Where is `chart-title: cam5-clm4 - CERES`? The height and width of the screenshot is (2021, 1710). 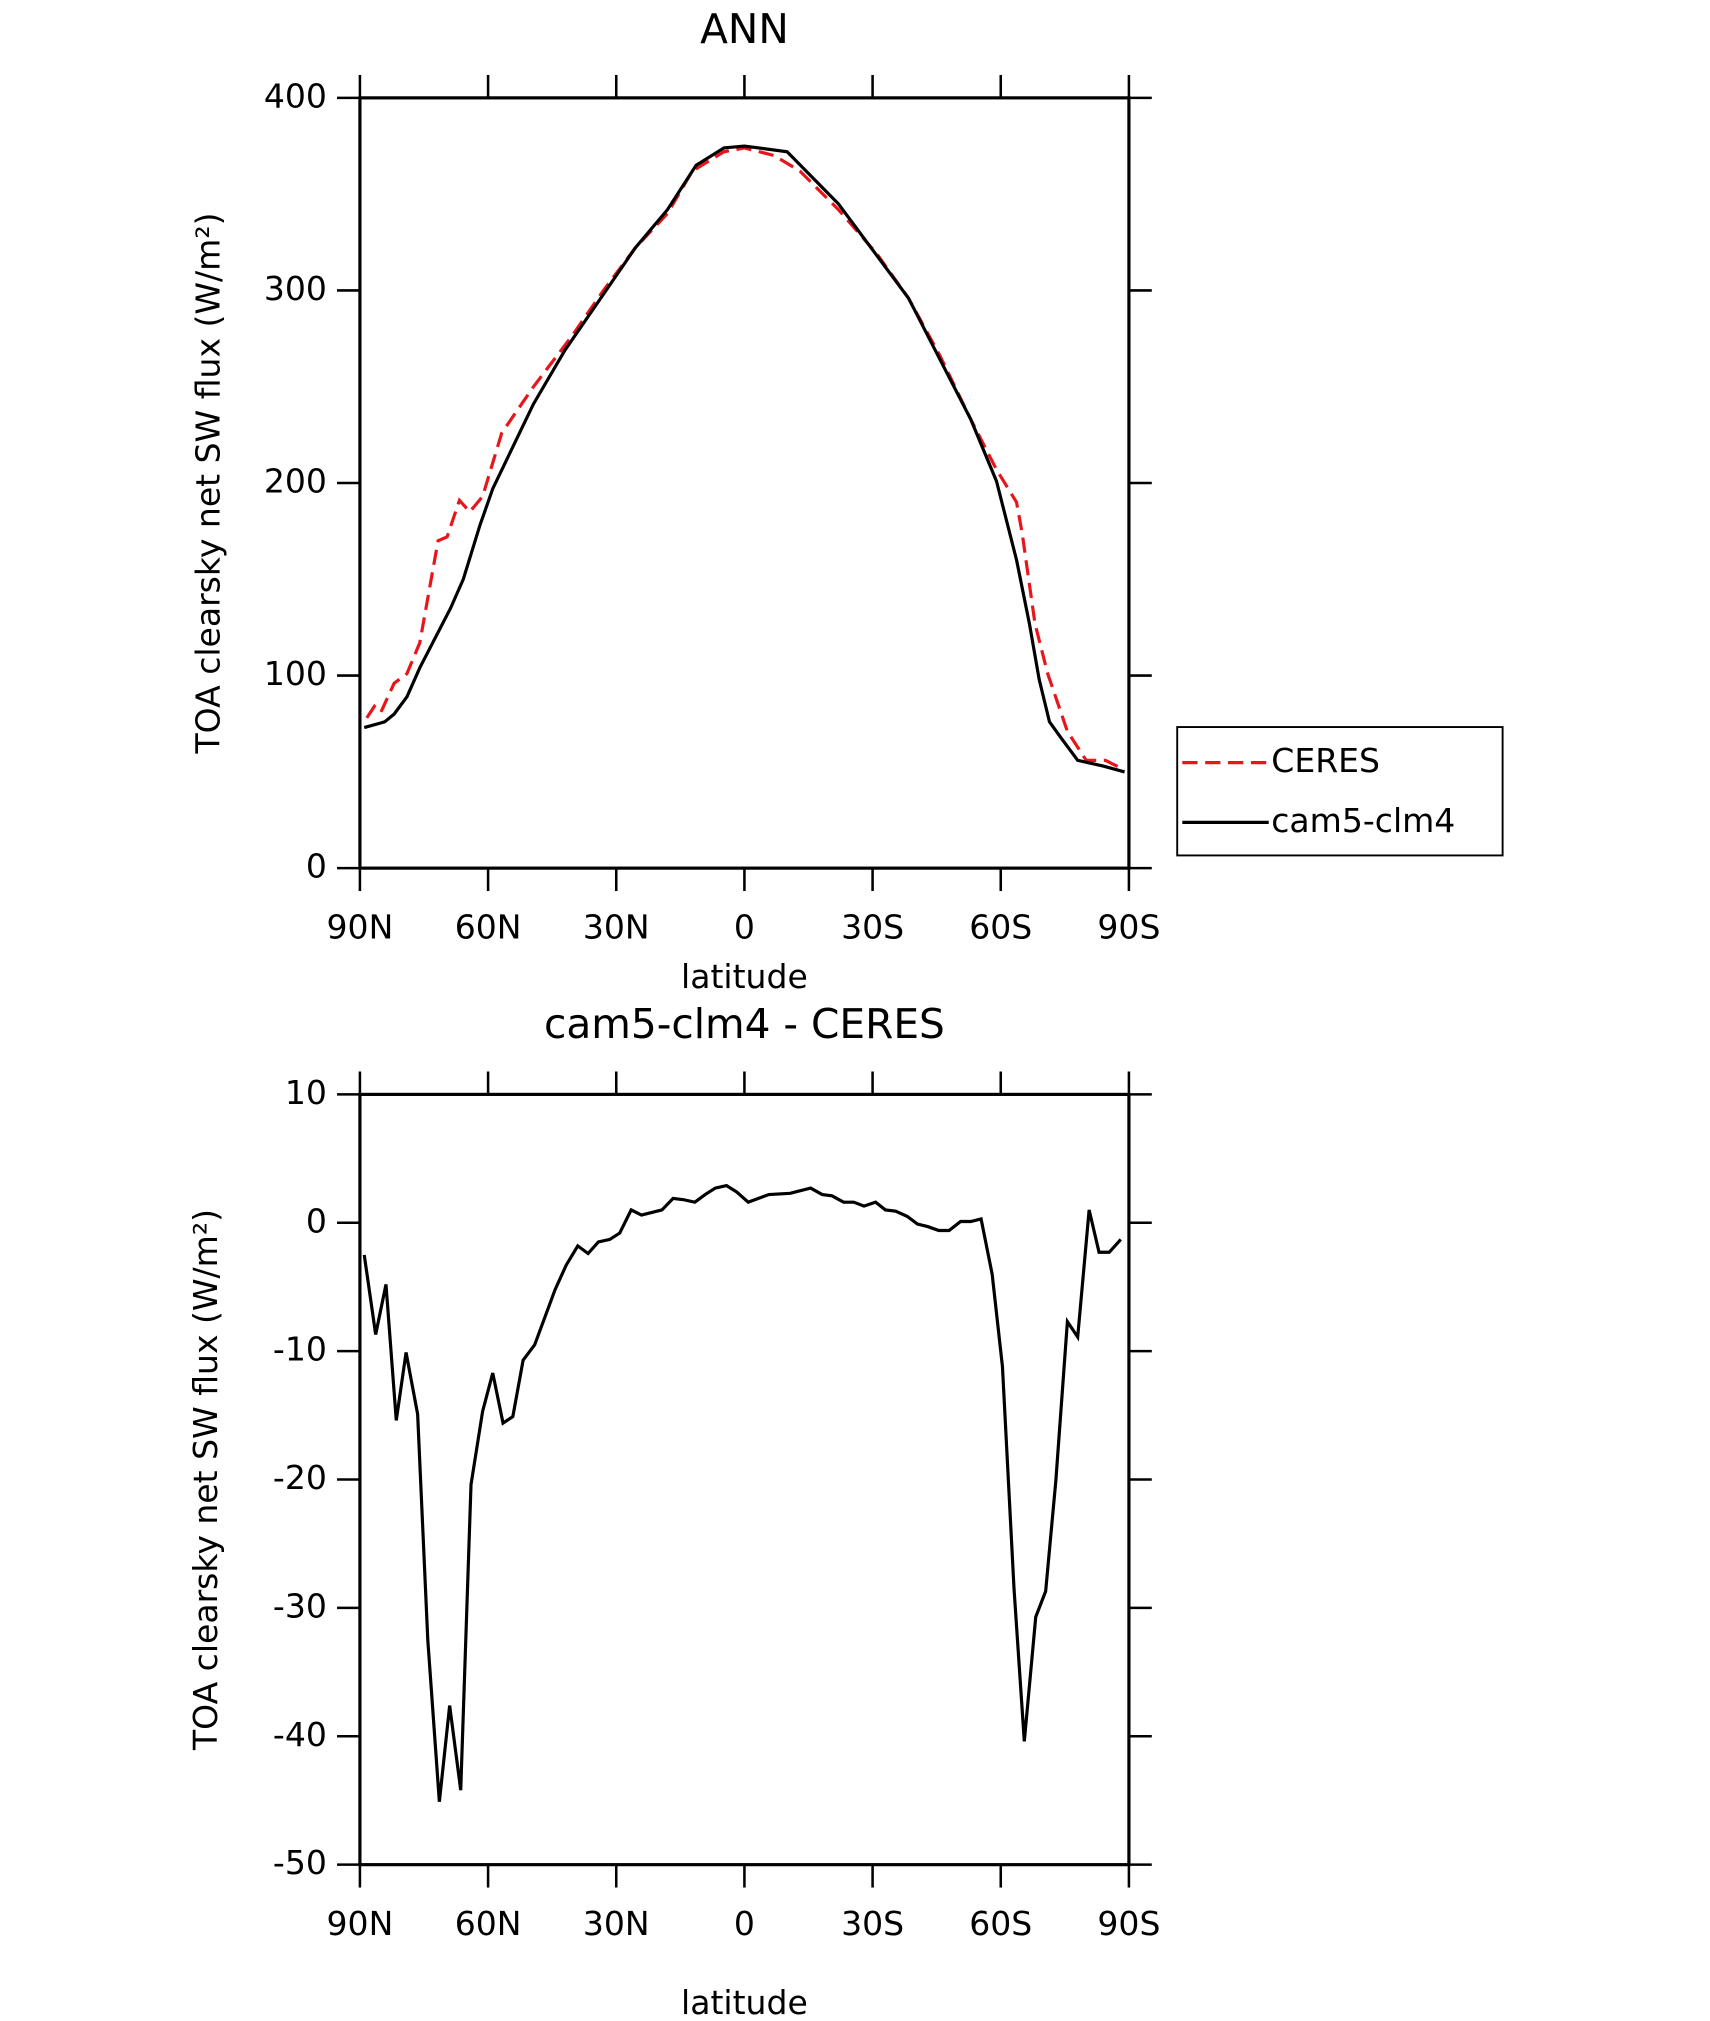 chart-title: cam5-clm4 - CERES is located at coordinates (744, 1024).